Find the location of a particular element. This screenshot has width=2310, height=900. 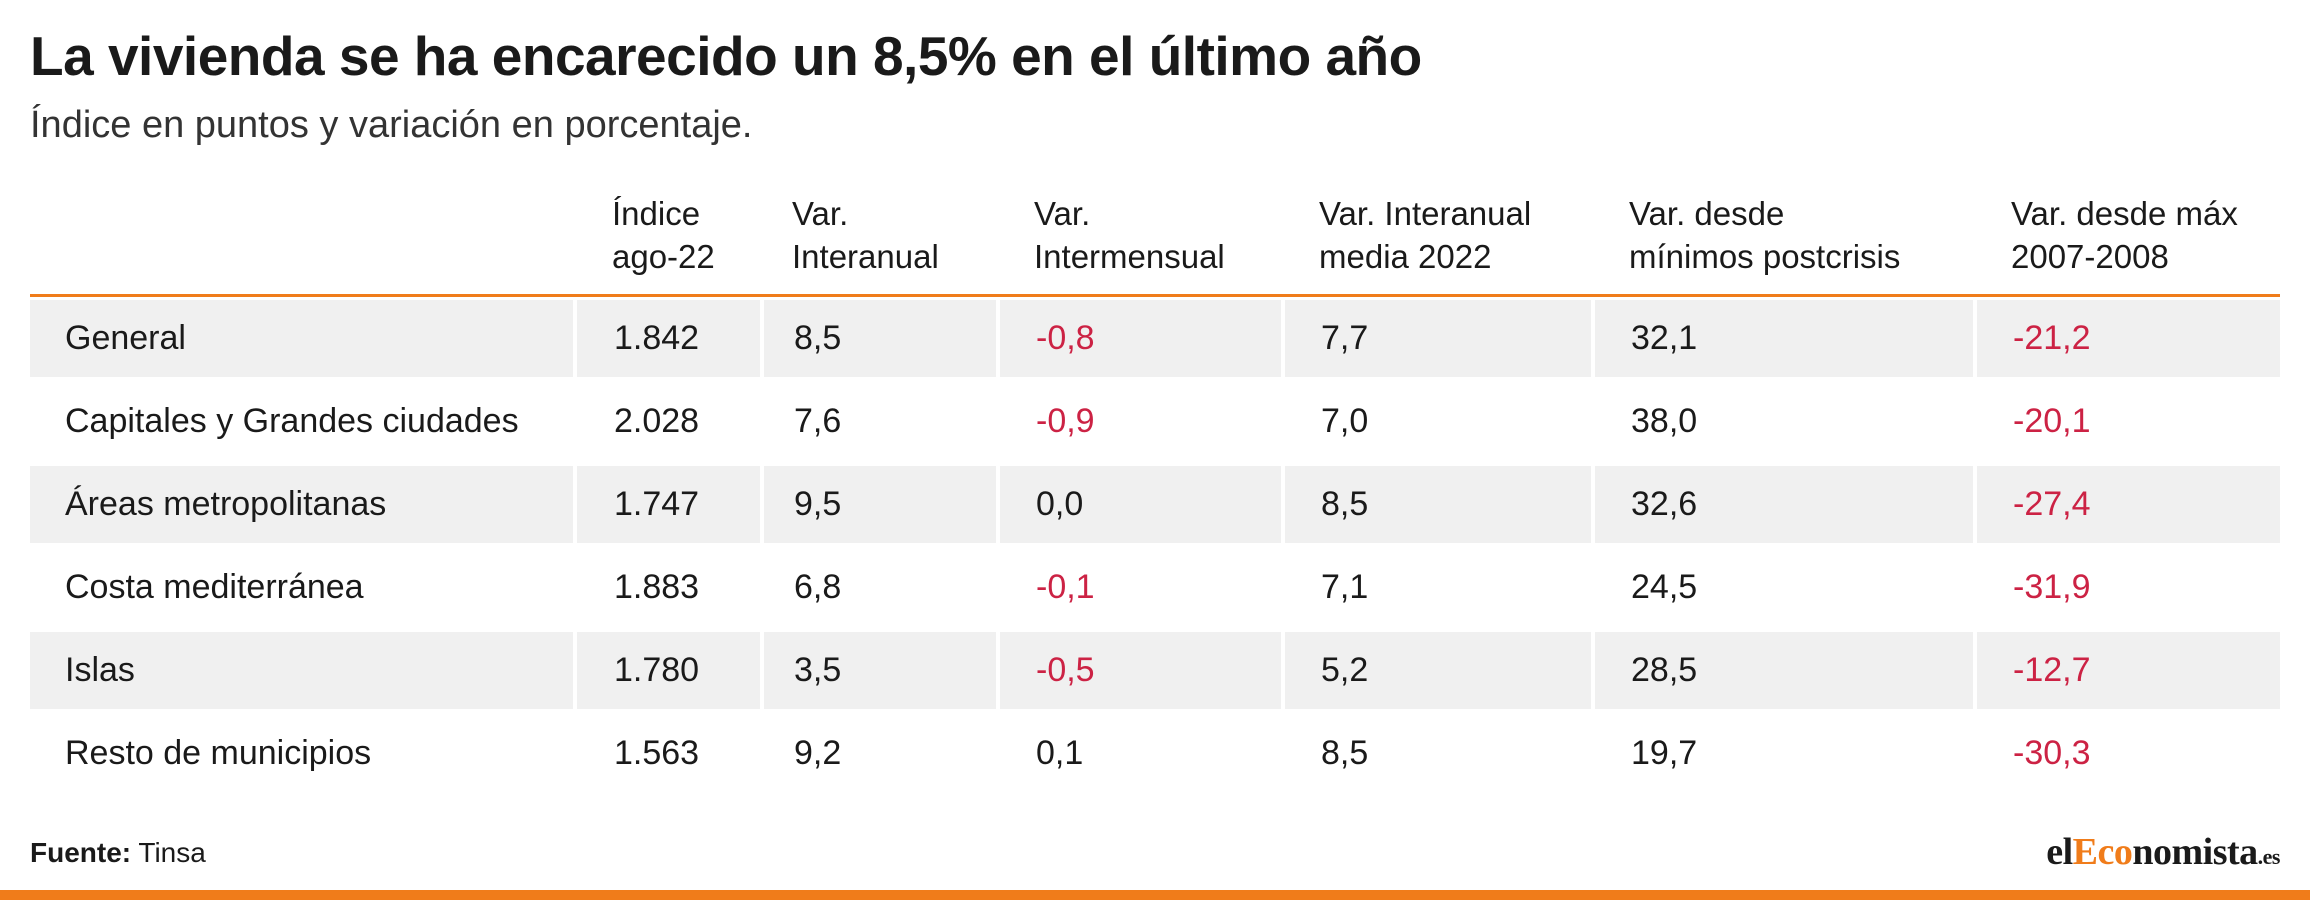

table-cell: -30,3 is located at coordinates (2052, 753).